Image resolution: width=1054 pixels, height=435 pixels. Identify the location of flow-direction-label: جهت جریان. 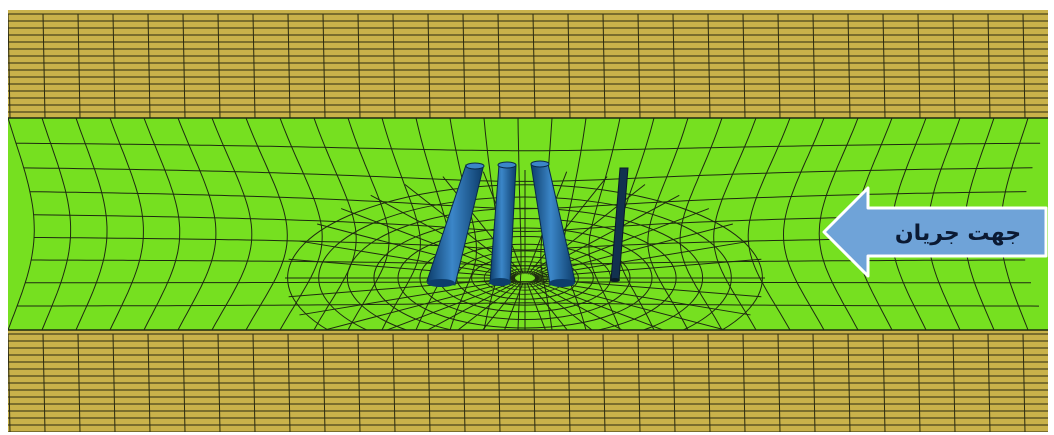
(958, 233).